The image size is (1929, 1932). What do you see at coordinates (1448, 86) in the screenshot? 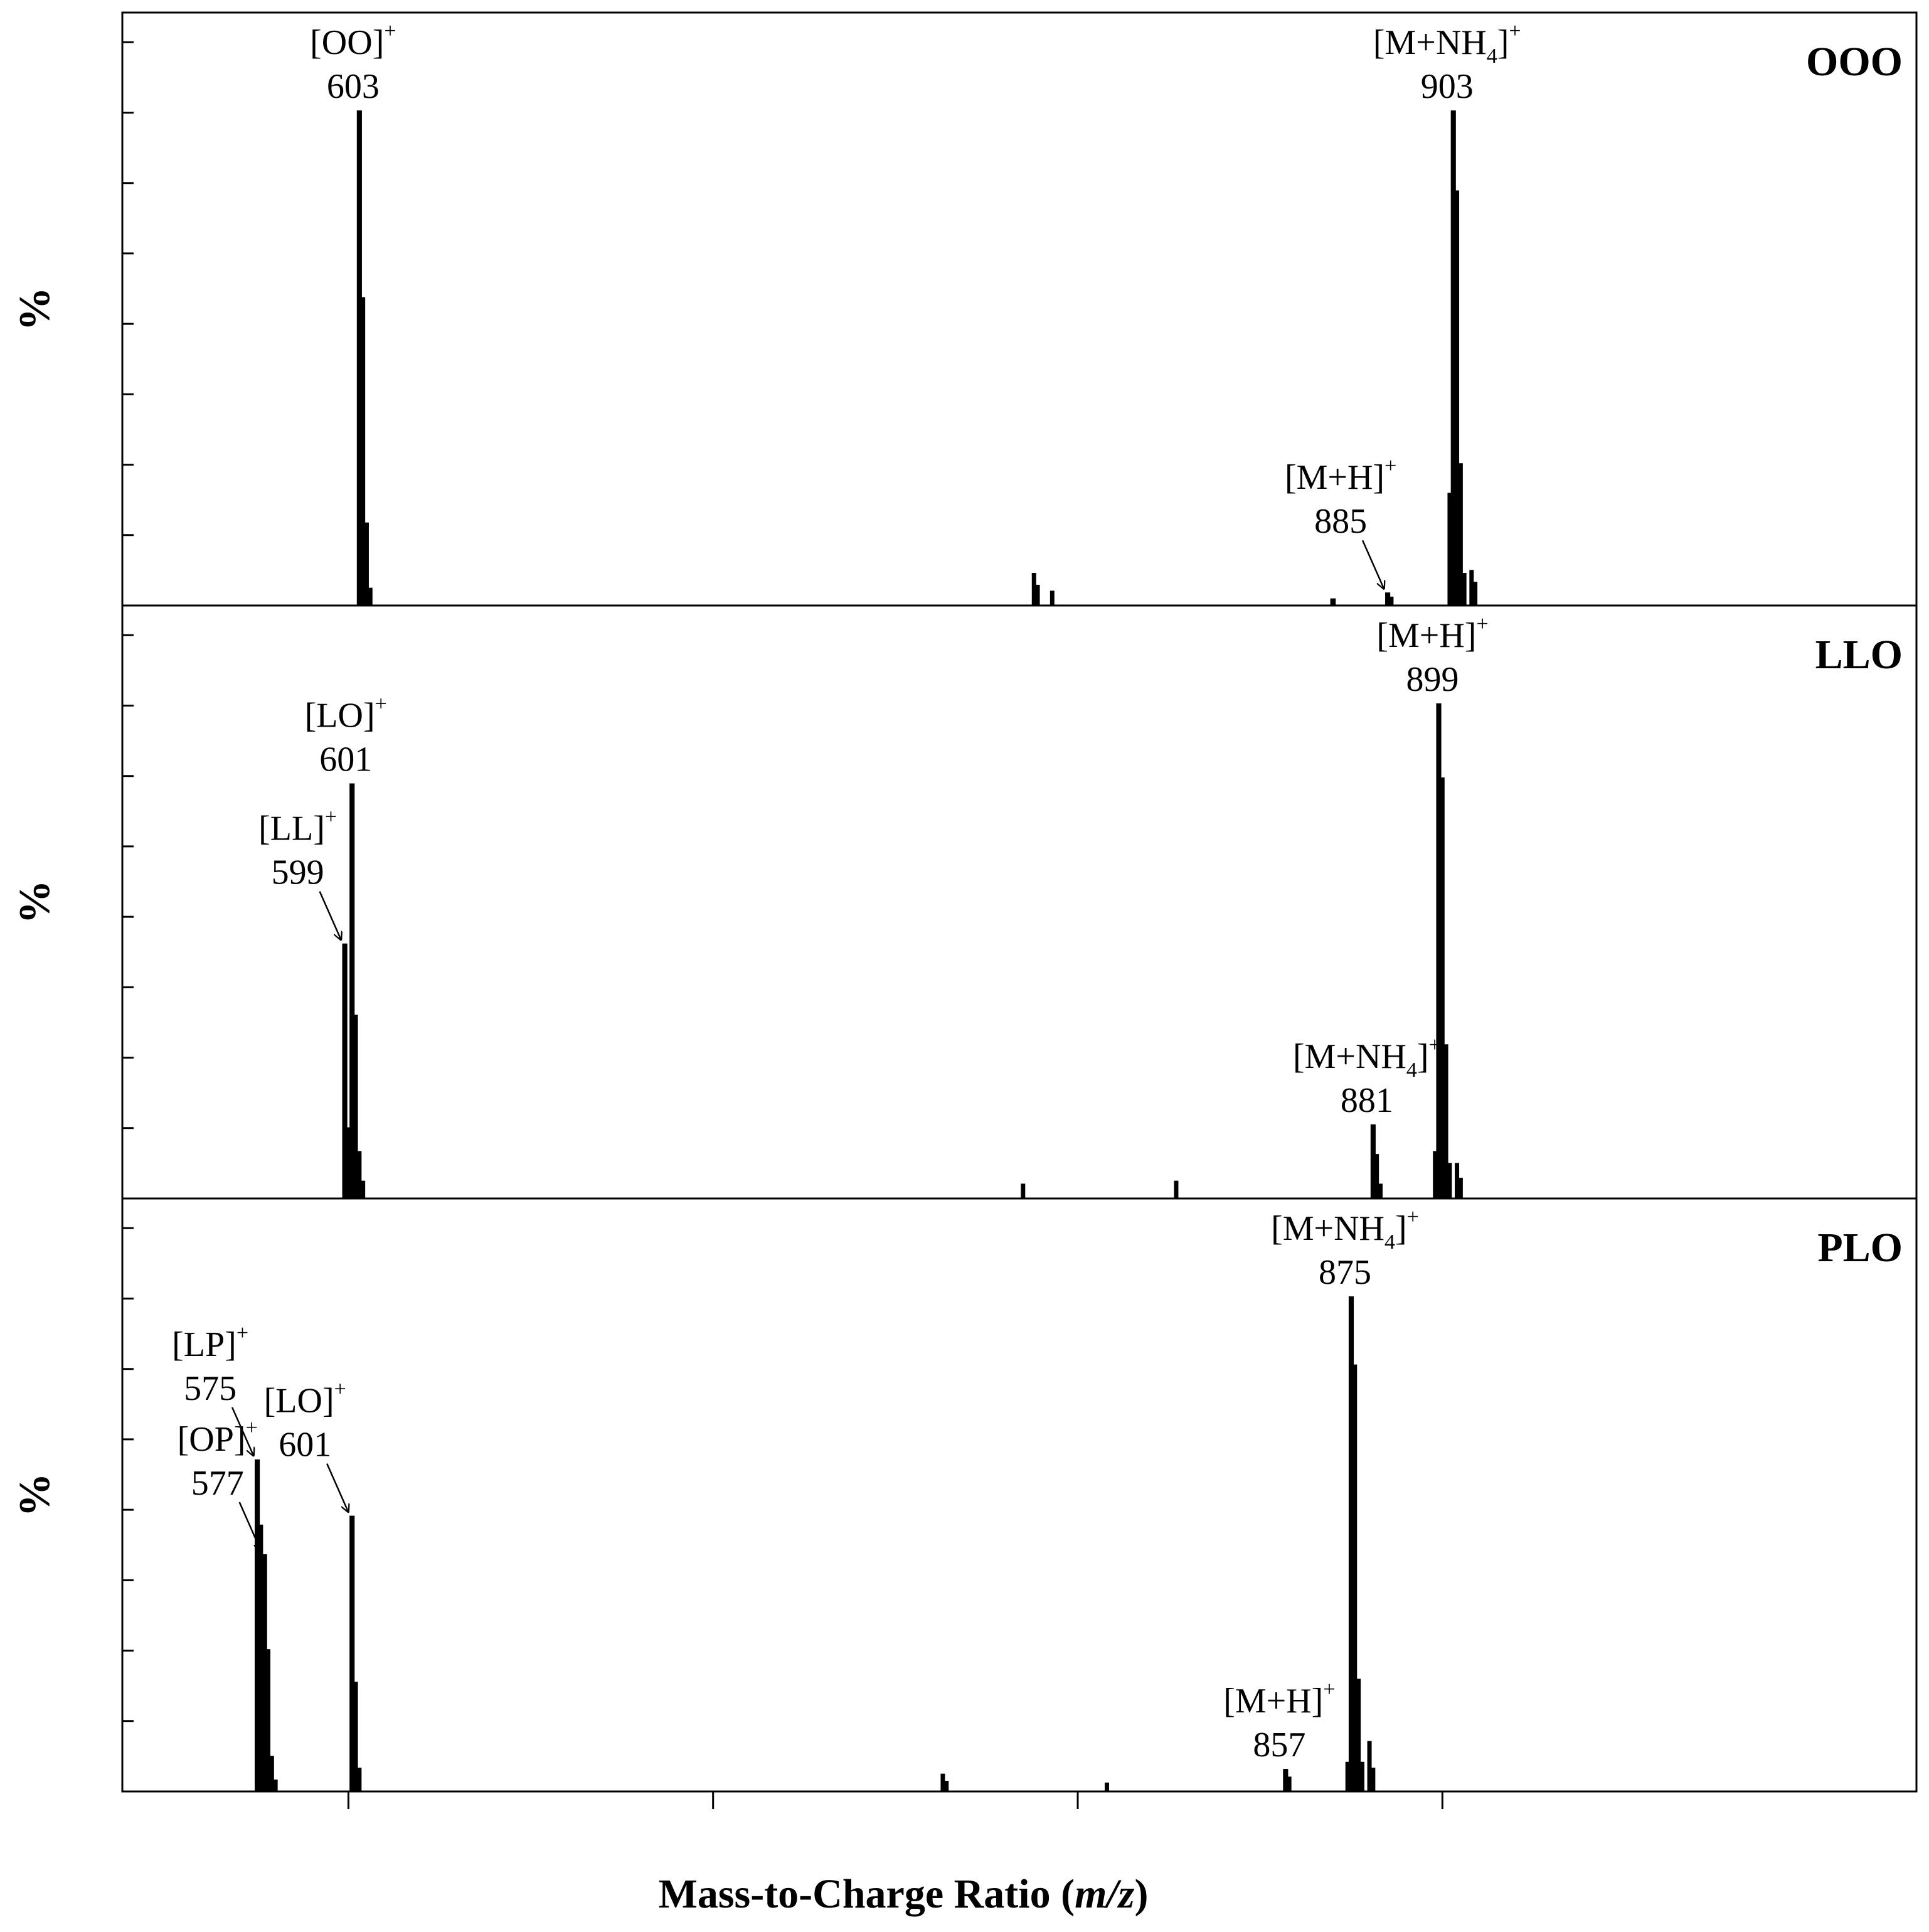
I see `mz-label: 903` at bounding box center [1448, 86].